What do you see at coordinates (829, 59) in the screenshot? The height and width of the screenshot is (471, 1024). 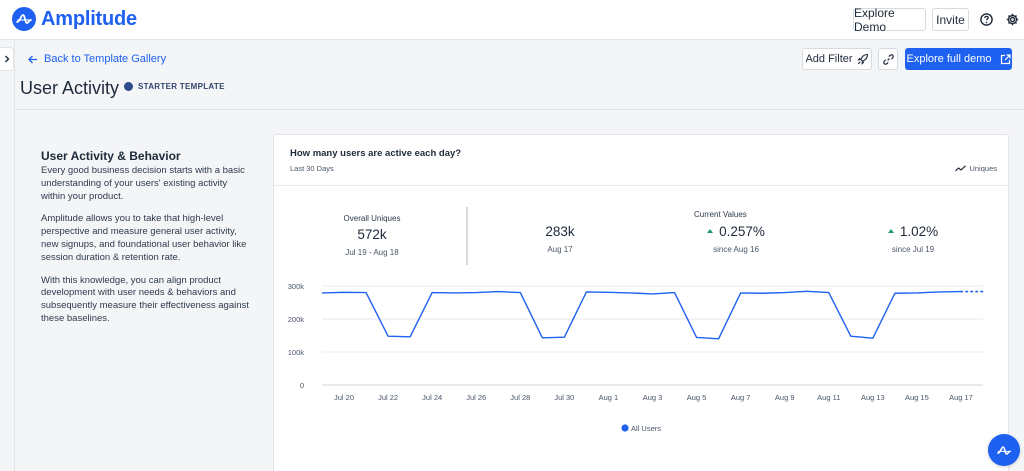 I see `add-filter-label: Add Filter` at bounding box center [829, 59].